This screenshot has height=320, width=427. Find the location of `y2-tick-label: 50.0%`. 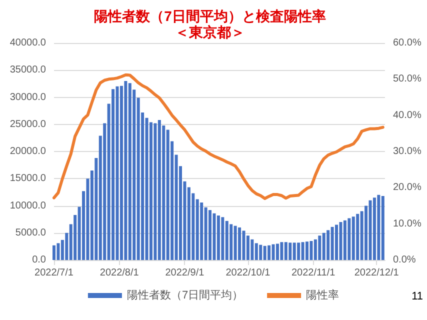

y2-tick-label: 50.0% is located at coordinates (407, 79).